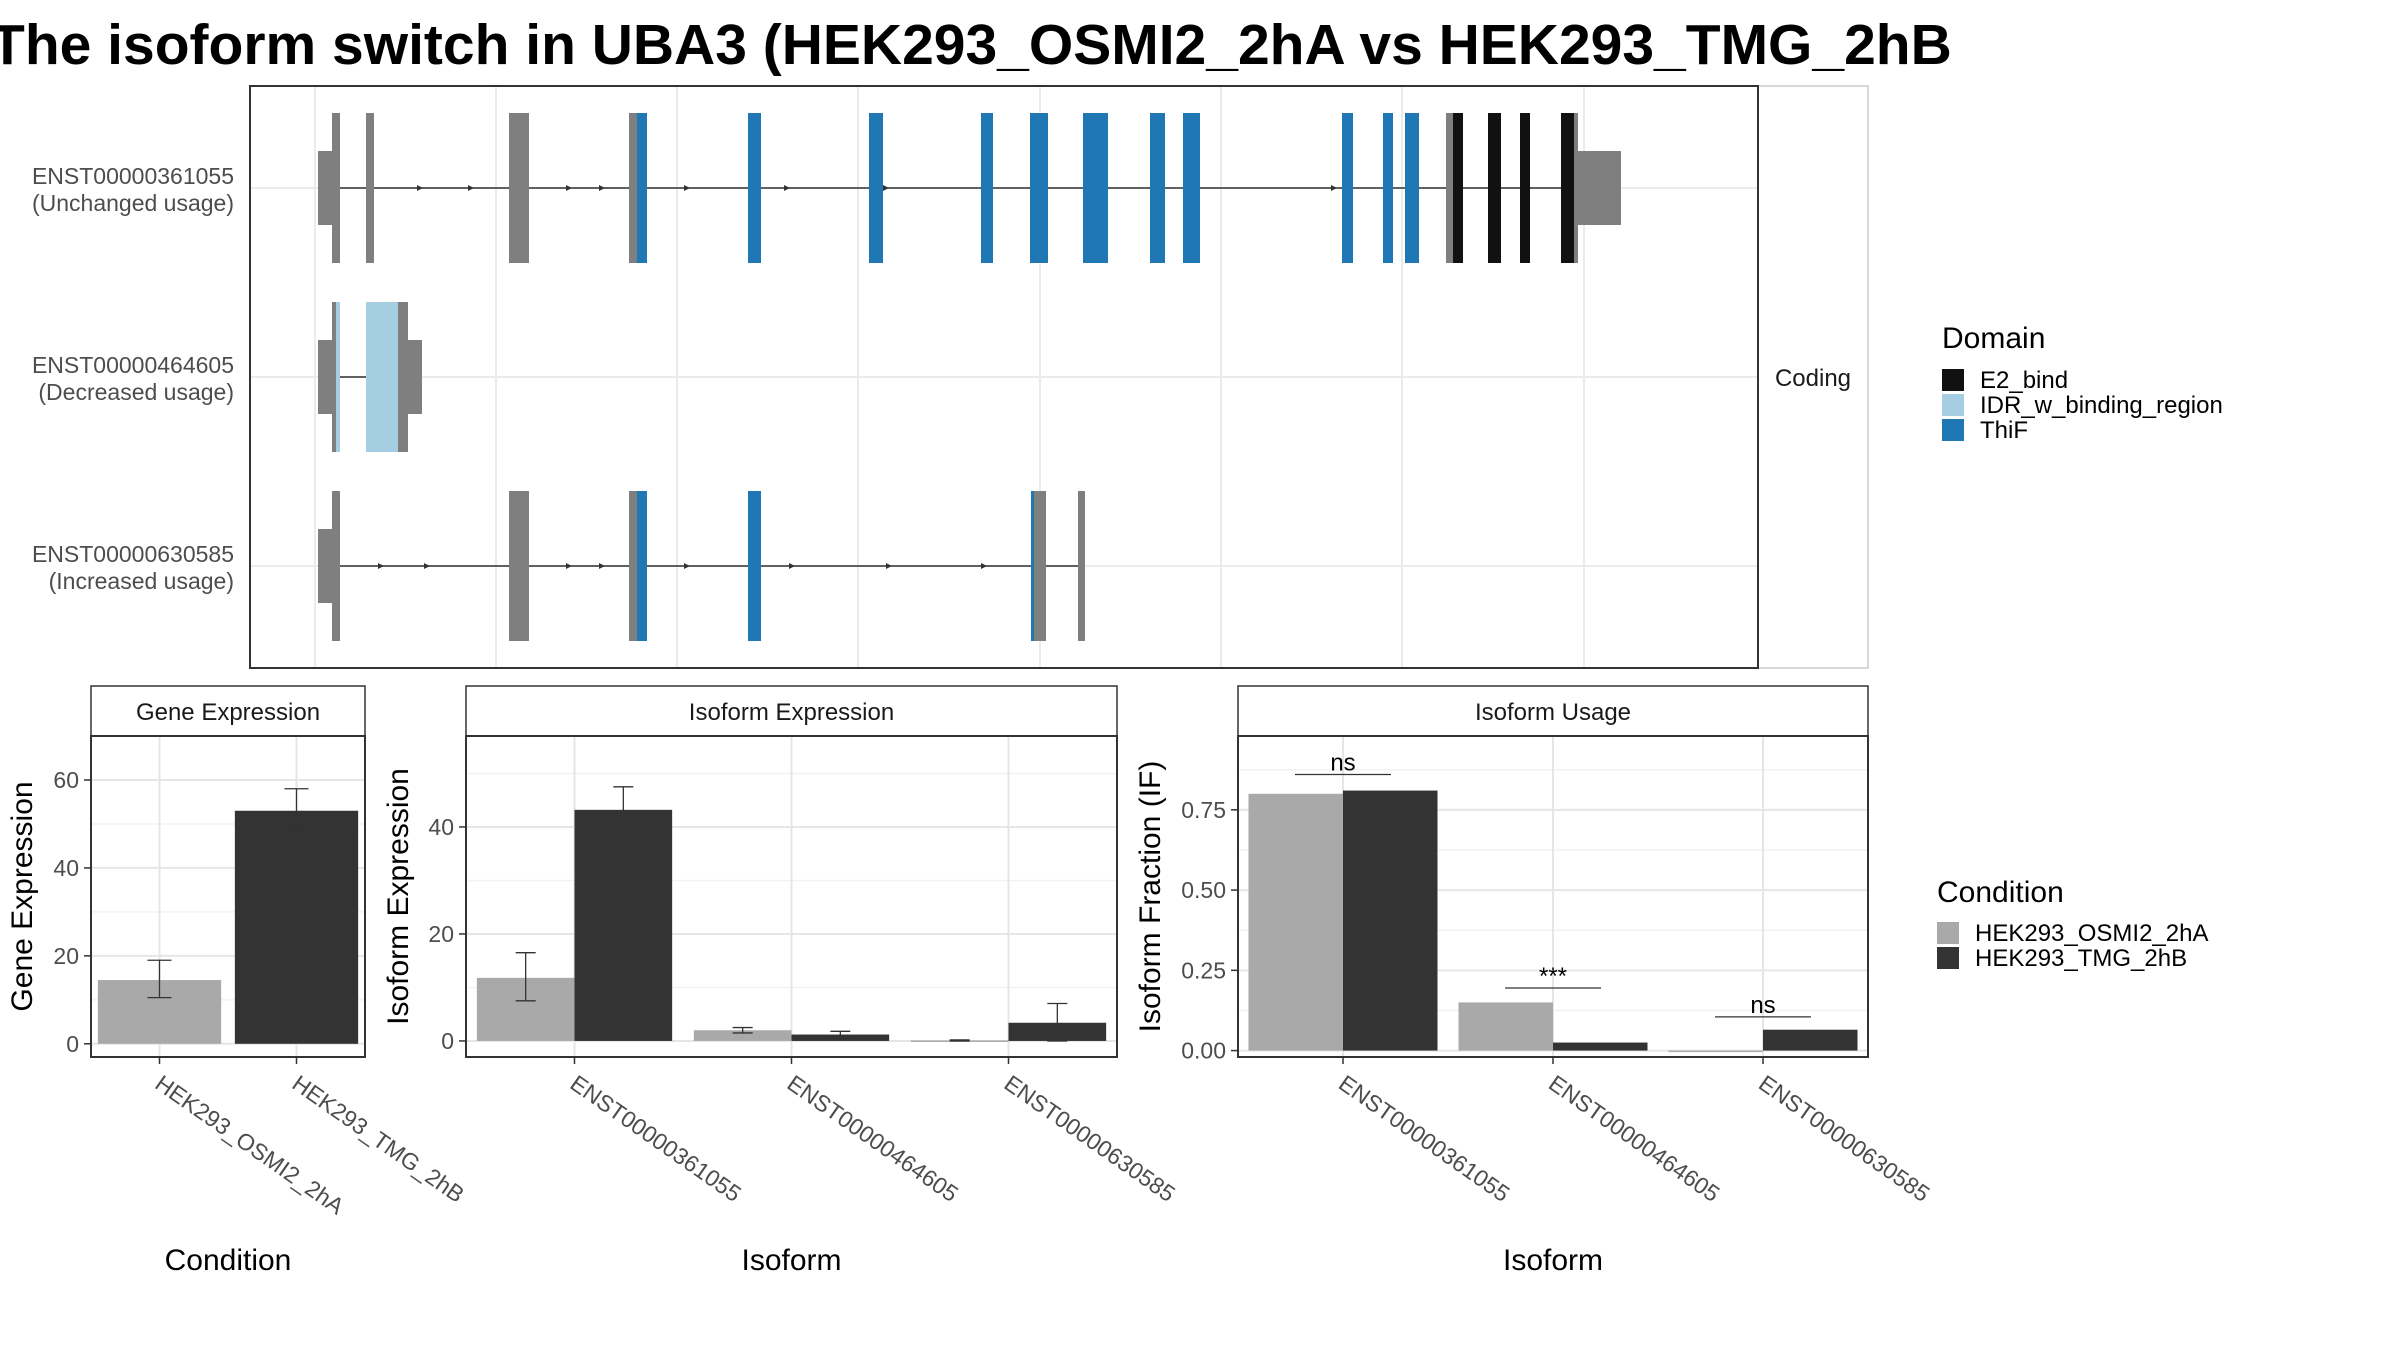 The width and height of the screenshot is (2400, 1350). I want to click on y-axis-title: Isoform Fraction (IF), so click(1150, 897).